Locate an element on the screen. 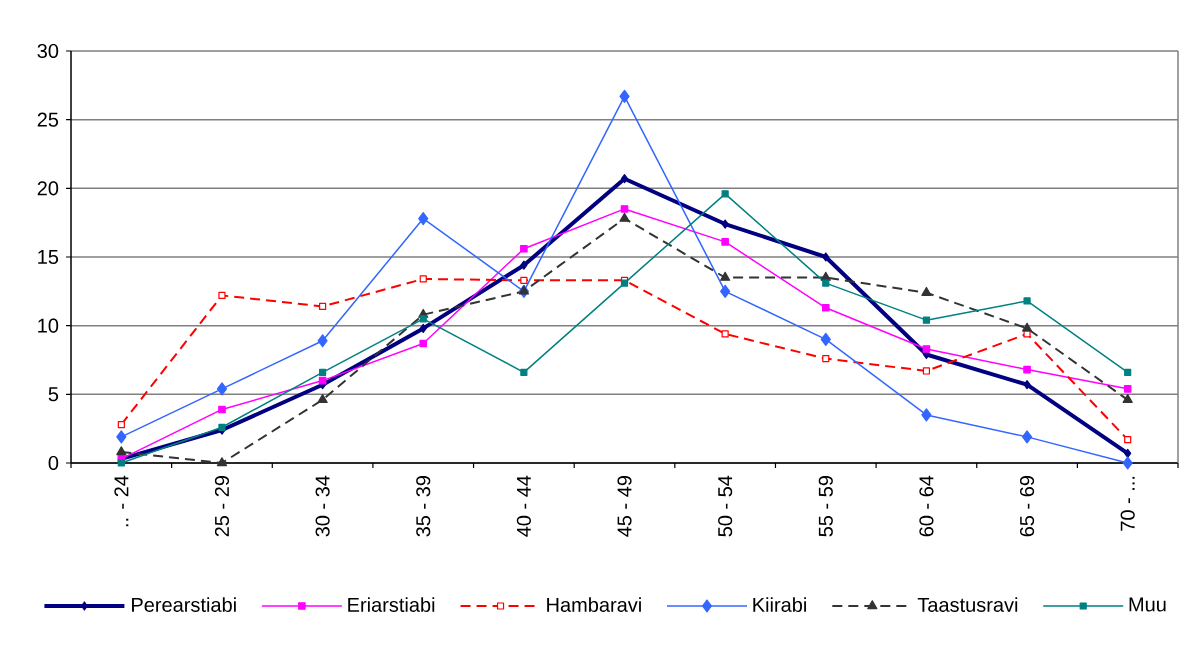 This screenshot has width=1186, height=646. legend-label: Taastusravi is located at coordinates (967, 604).